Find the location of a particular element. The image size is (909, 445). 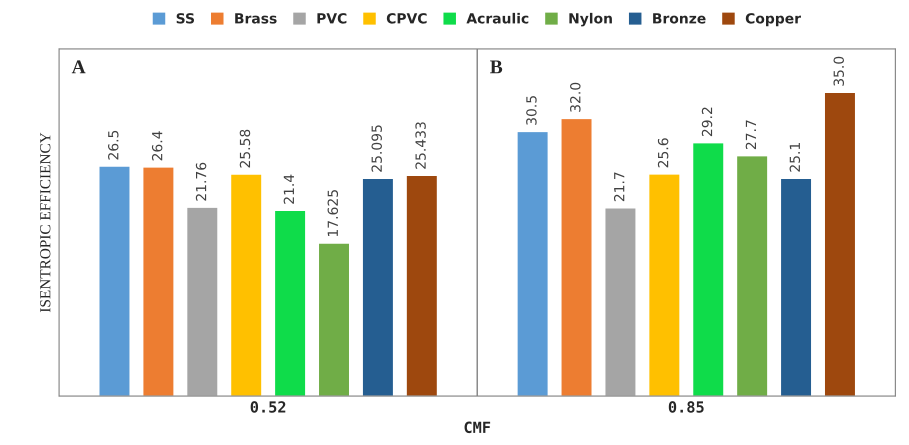

x-tick-label: 0.85 is located at coordinates (686, 407).